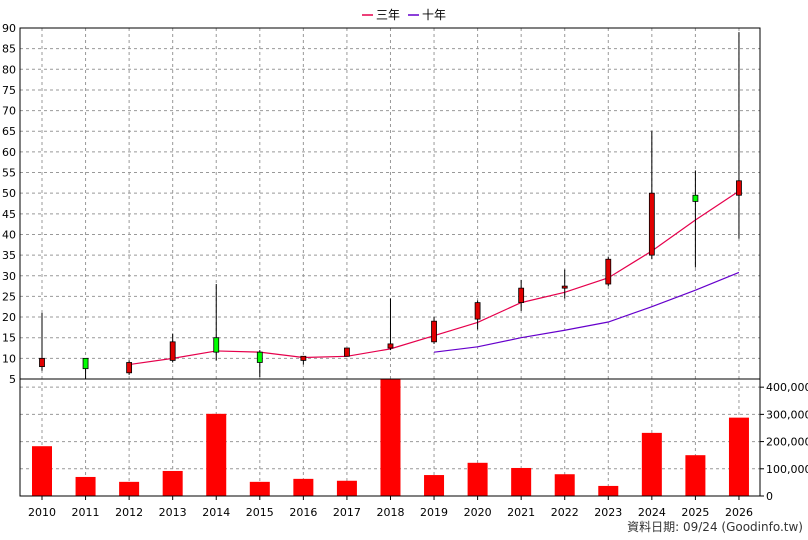 Image resolution: width=808 pixels, height=540 pixels. What do you see at coordinates (303, 512) in the screenshot?
I see `x-tick-label: 2016` at bounding box center [303, 512].